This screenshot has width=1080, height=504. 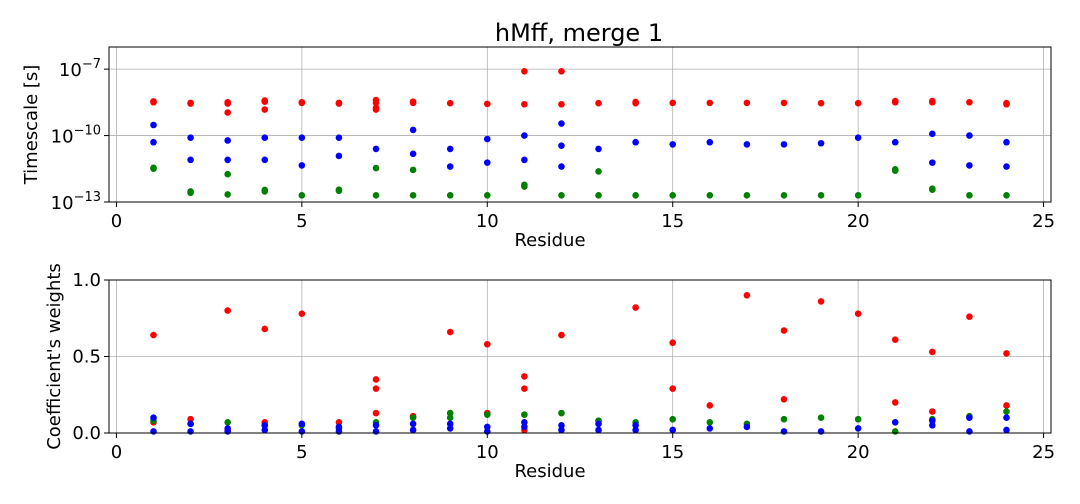 I want to click on y-tick-label: 10−13, so click(x=76, y=202).